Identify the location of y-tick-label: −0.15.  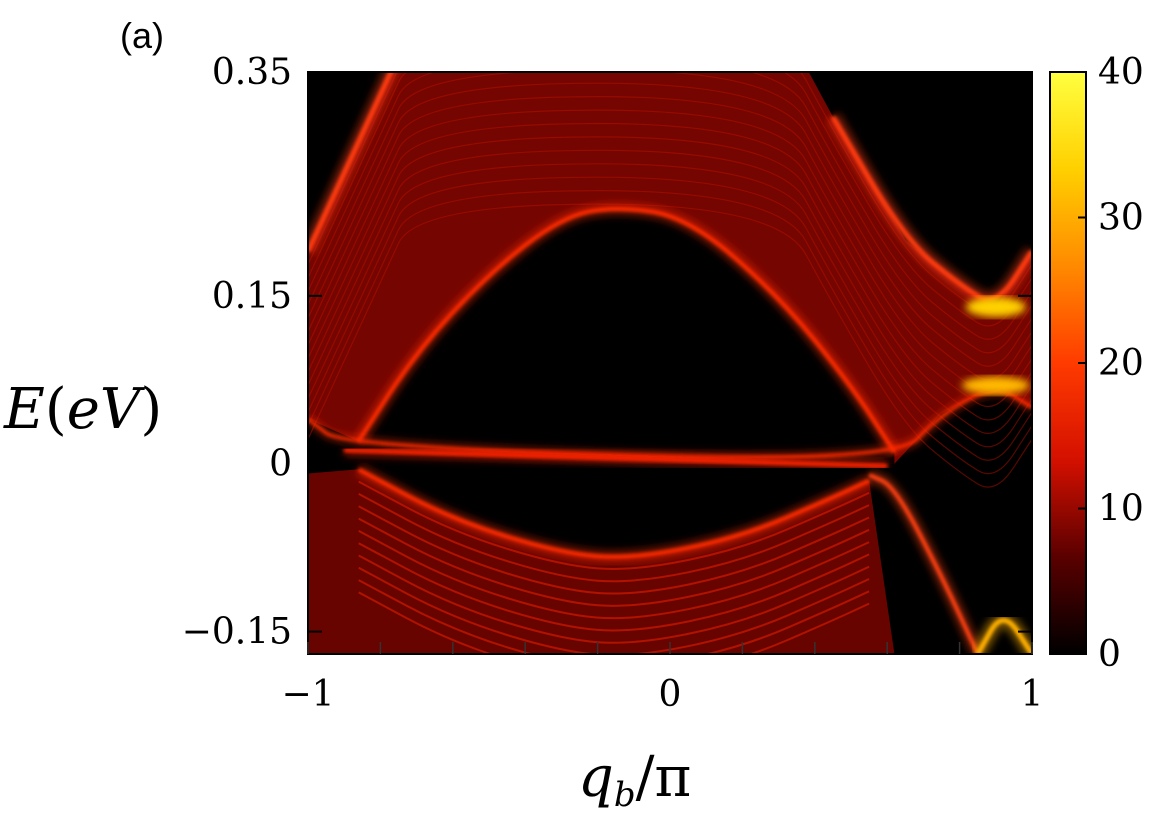
(237, 632).